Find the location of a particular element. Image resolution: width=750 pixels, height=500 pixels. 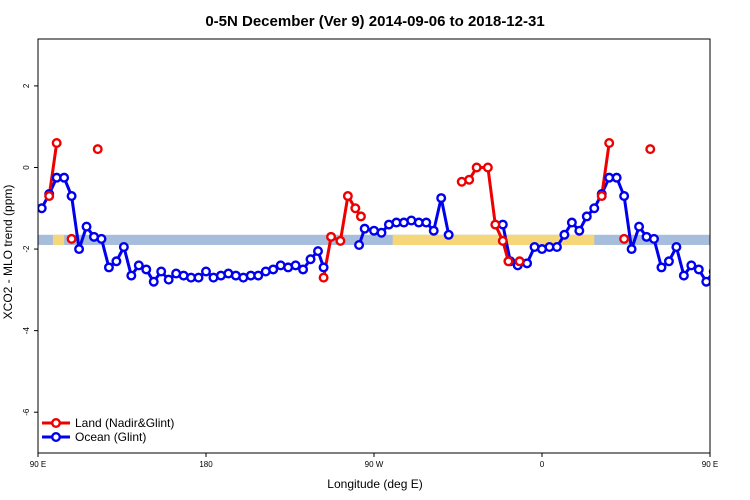

y-axis-label: XCO2 - MLO trend (ppm) is located at coordinates (8, 252).